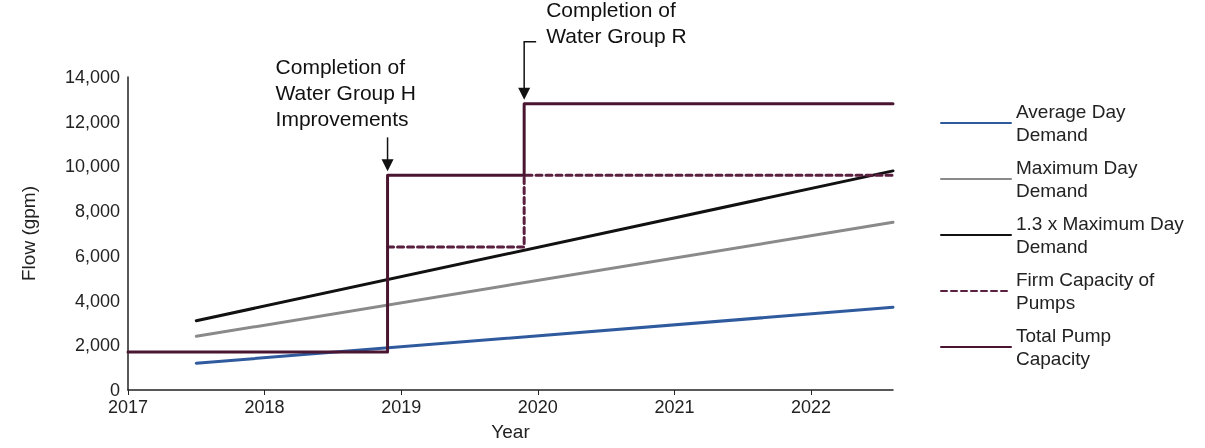  I want to click on x-tick-label: 2021, so click(674, 407).